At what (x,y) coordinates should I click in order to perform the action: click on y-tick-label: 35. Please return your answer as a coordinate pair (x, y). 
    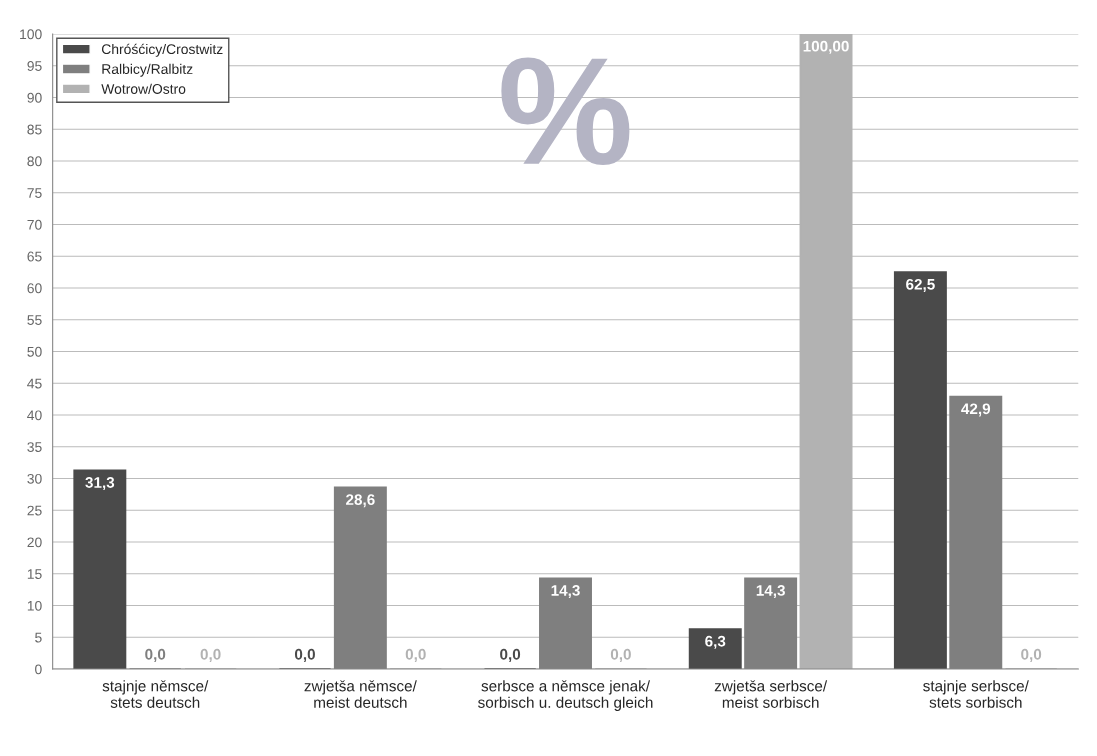
    Looking at the image, I should click on (34, 447).